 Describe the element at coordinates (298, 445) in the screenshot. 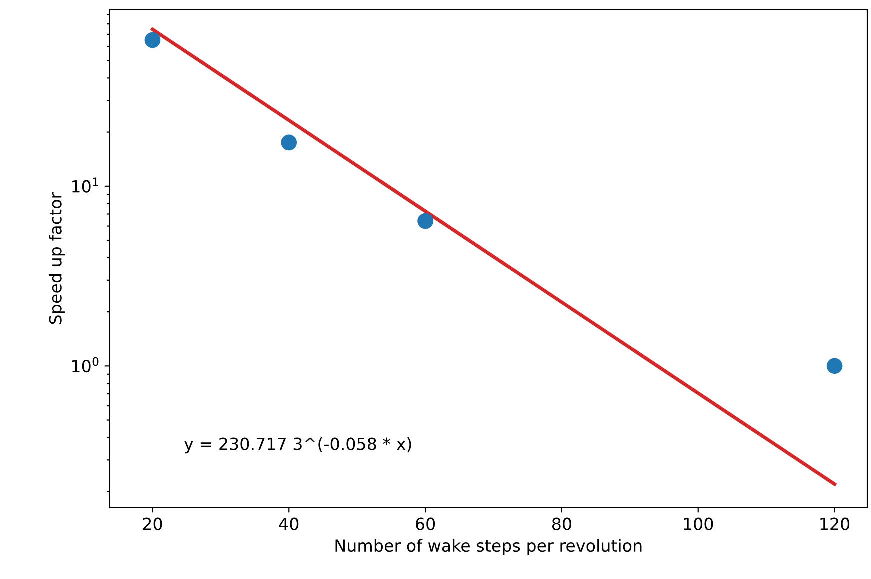

I see `annotation: y = 230.717 3^(-0.058 * x)` at that location.